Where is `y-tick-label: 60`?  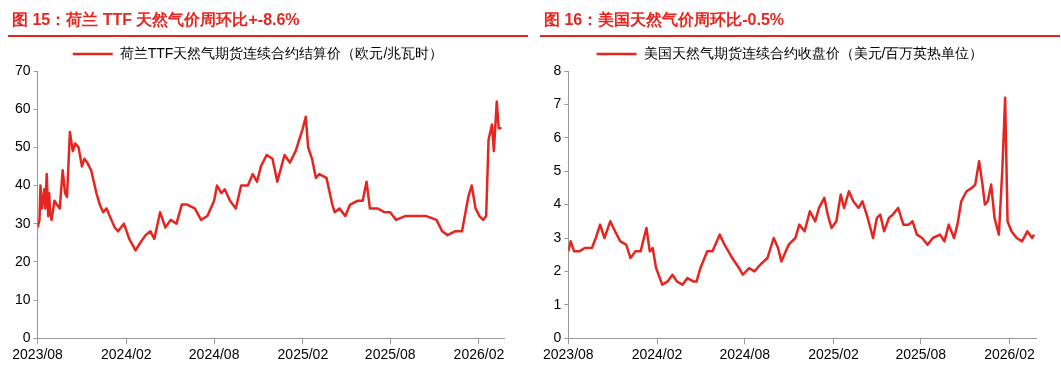 y-tick-label: 60 is located at coordinates (22, 108).